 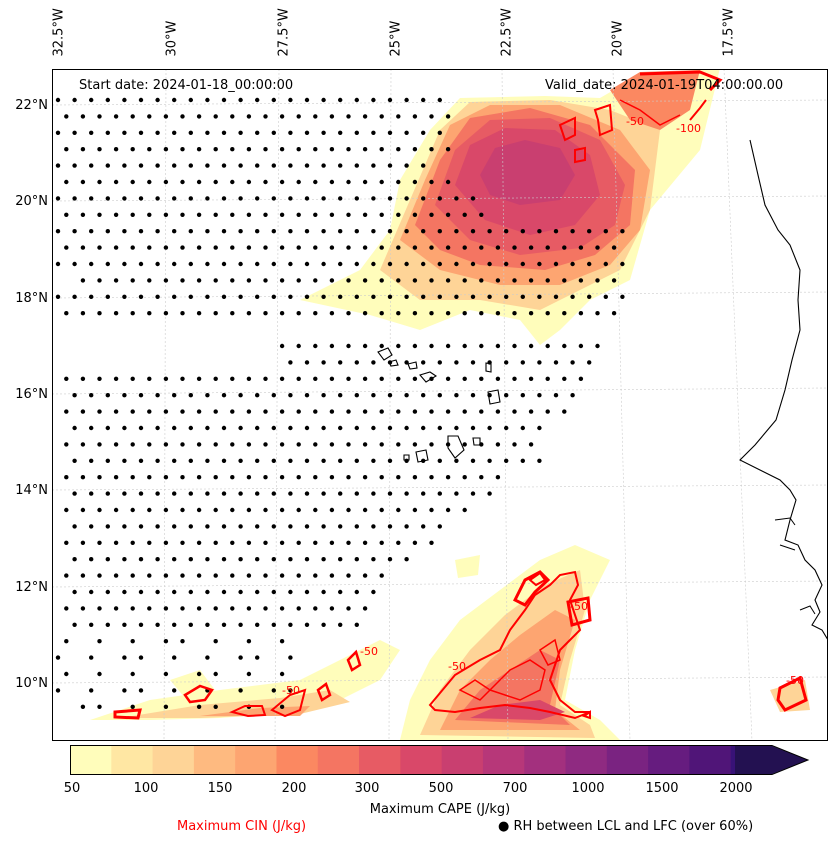 What do you see at coordinates (588, 788) in the screenshot?
I see `colorbar-tick: 1000` at bounding box center [588, 788].